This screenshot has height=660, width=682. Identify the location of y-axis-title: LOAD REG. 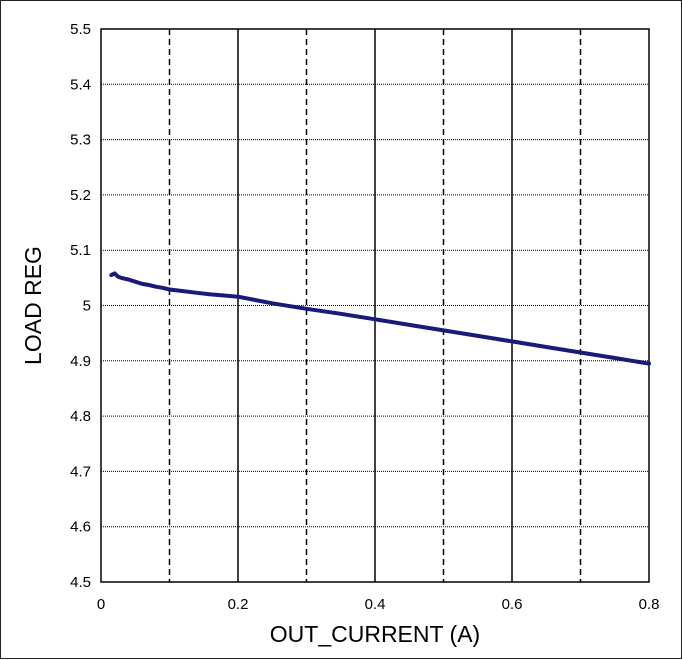
(33, 305).